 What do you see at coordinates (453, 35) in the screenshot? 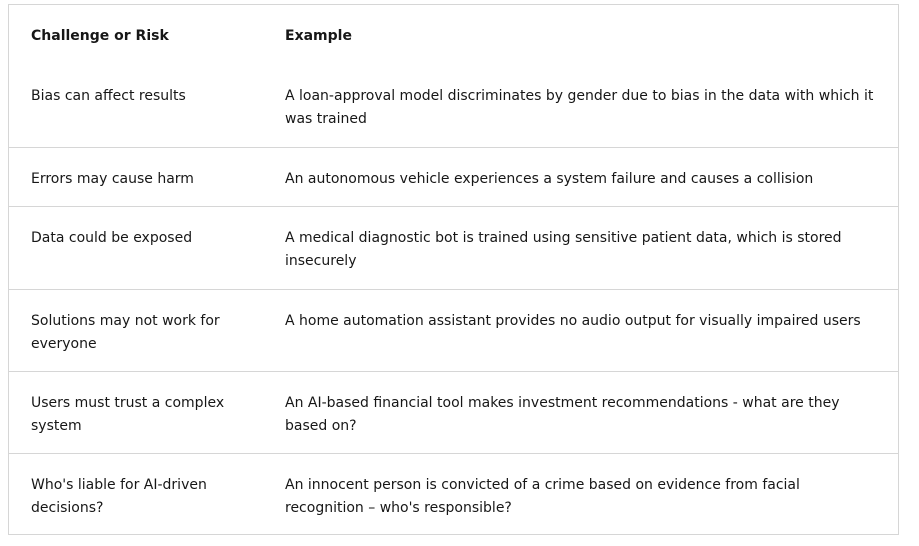
I see `table-header-row: Challenge or Risk Example` at bounding box center [453, 35].